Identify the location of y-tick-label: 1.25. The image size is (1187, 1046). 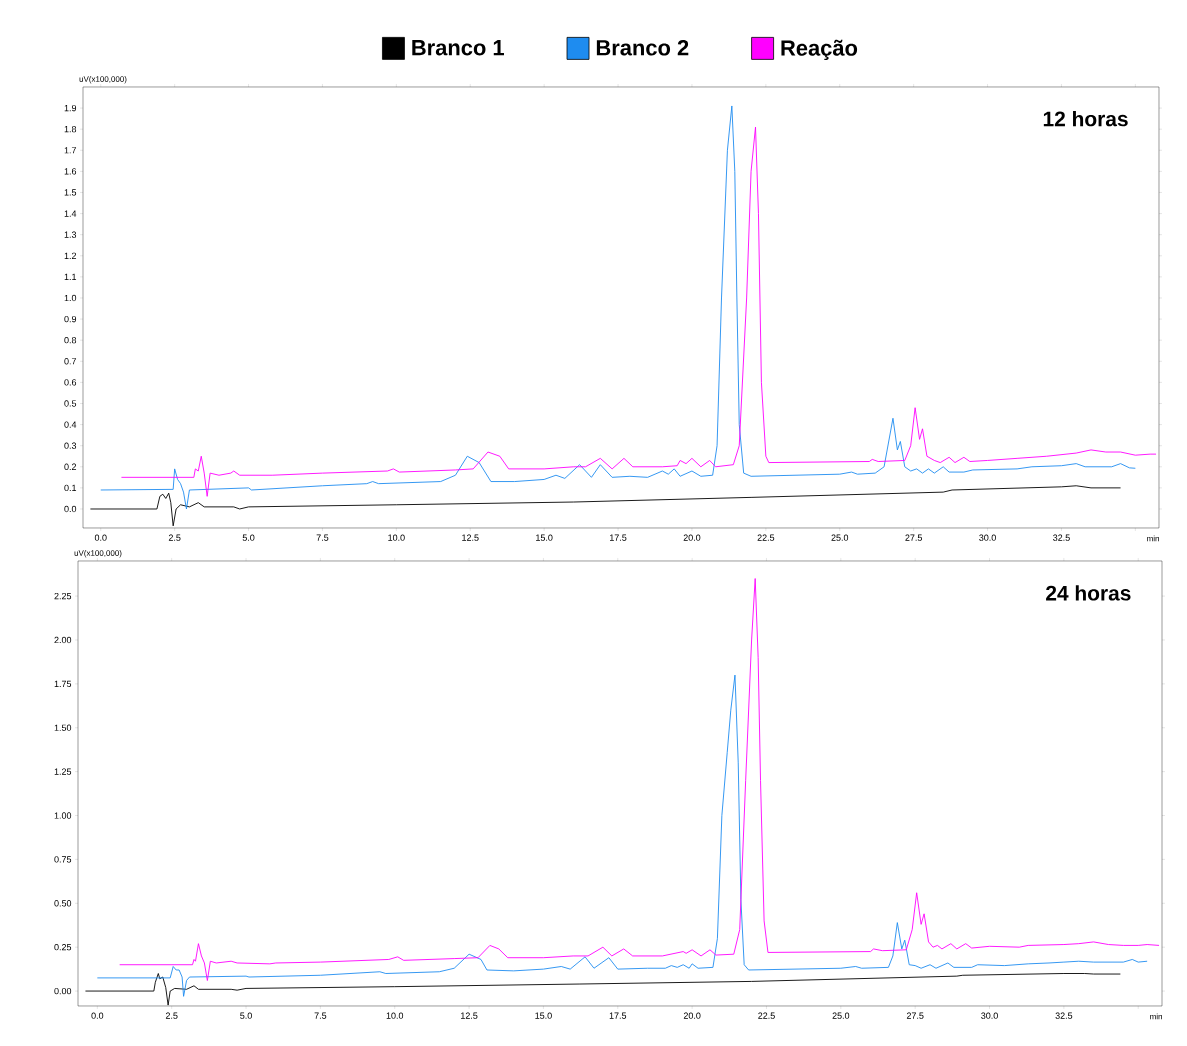
(63, 771).